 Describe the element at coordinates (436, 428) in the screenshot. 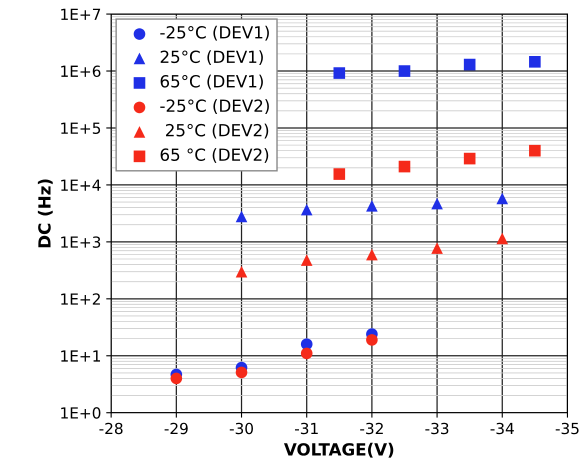

I see `x-tick-label: -33` at that location.